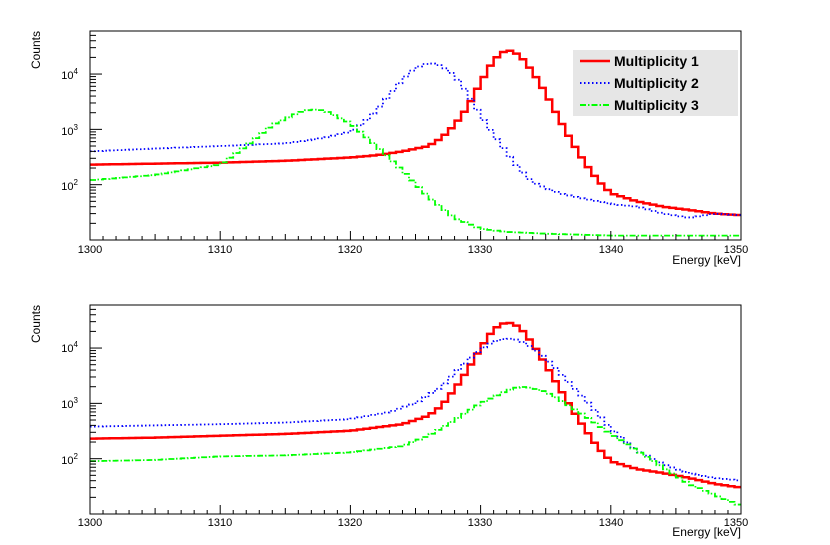 The height and width of the screenshot is (545, 830). What do you see at coordinates (76, 127) in the screenshot?
I see `top-y-tick-1000-exp: 3` at bounding box center [76, 127].